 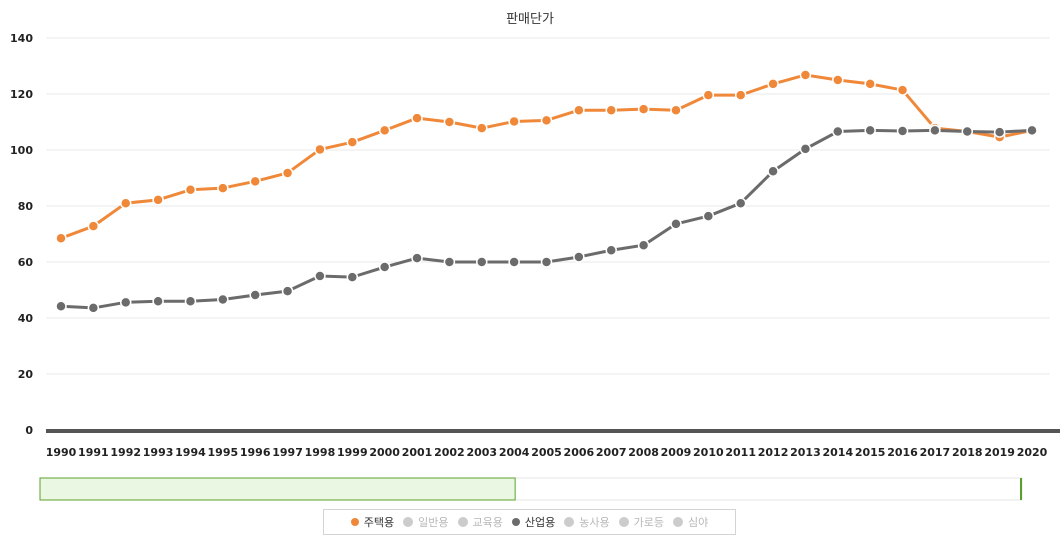 I want to click on navigator-selection, so click(x=277, y=489).